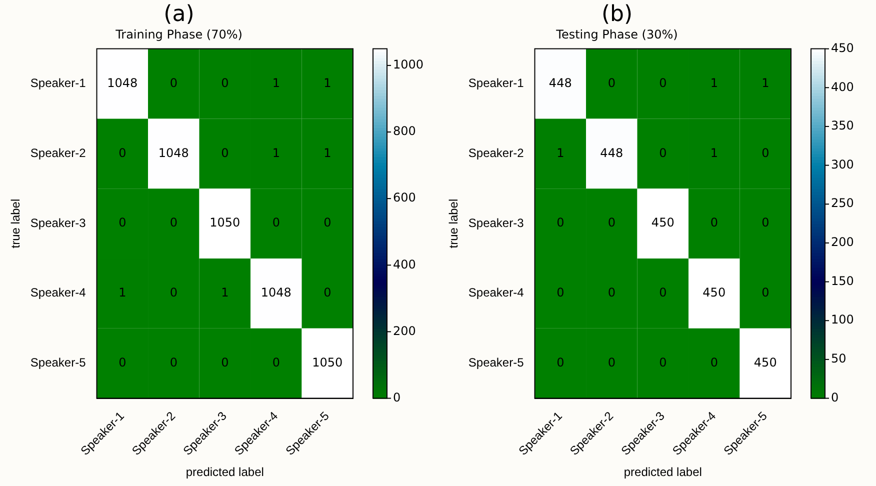 The width and height of the screenshot is (876, 486). What do you see at coordinates (842, 319) in the screenshot?
I see `color-bar-label: 100` at bounding box center [842, 319].